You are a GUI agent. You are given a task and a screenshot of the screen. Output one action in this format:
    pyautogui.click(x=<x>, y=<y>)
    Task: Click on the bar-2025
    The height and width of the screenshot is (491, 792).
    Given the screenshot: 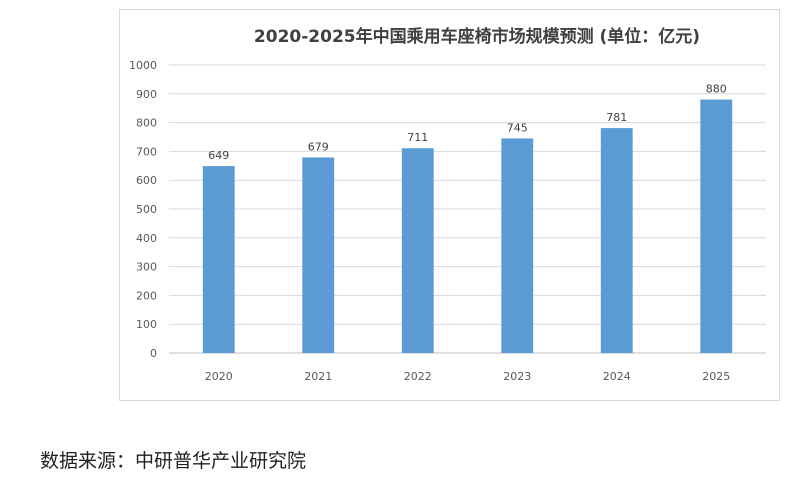 What is the action you would take?
    pyautogui.click(x=716, y=226)
    